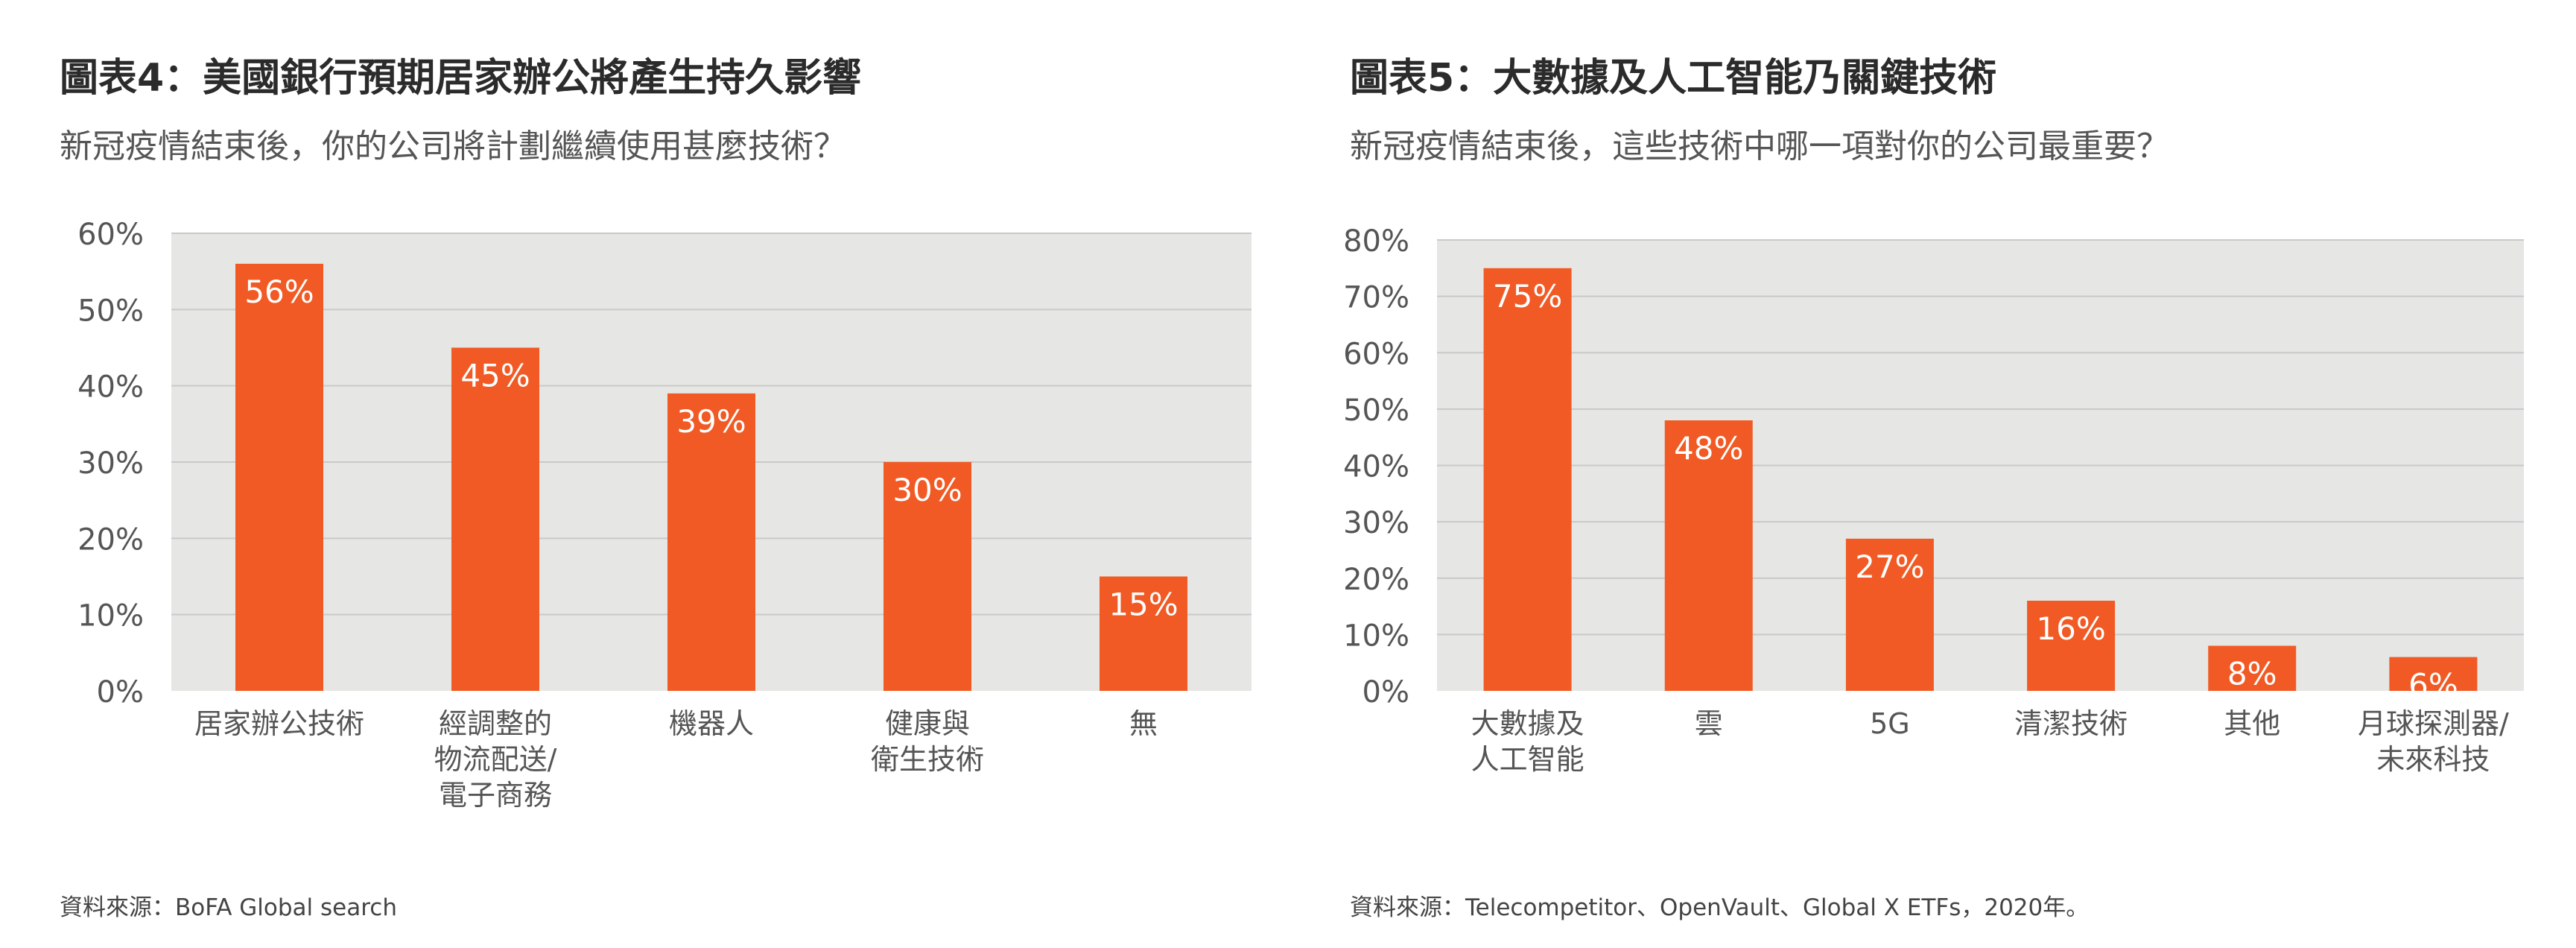 The width and height of the screenshot is (2576, 948). Describe the element at coordinates (1376, 241) in the screenshot. I see `y-tick-label: 80%` at that location.